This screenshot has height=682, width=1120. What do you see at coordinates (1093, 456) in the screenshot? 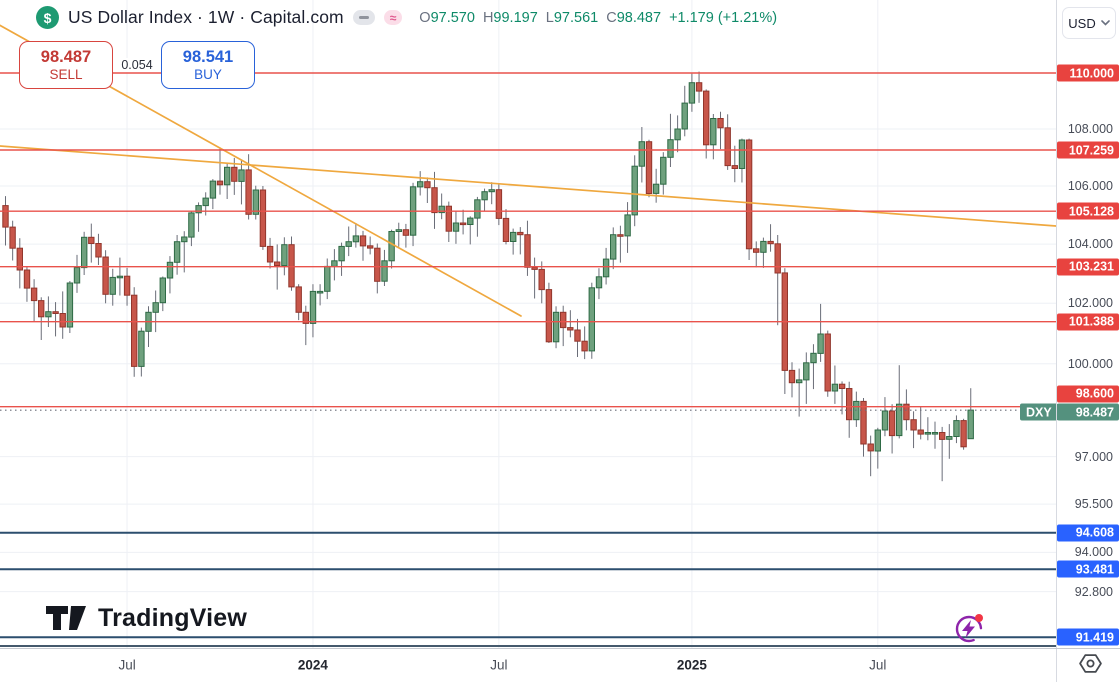
I see `price-axis-label: 97.000` at bounding box center [1093, 456].